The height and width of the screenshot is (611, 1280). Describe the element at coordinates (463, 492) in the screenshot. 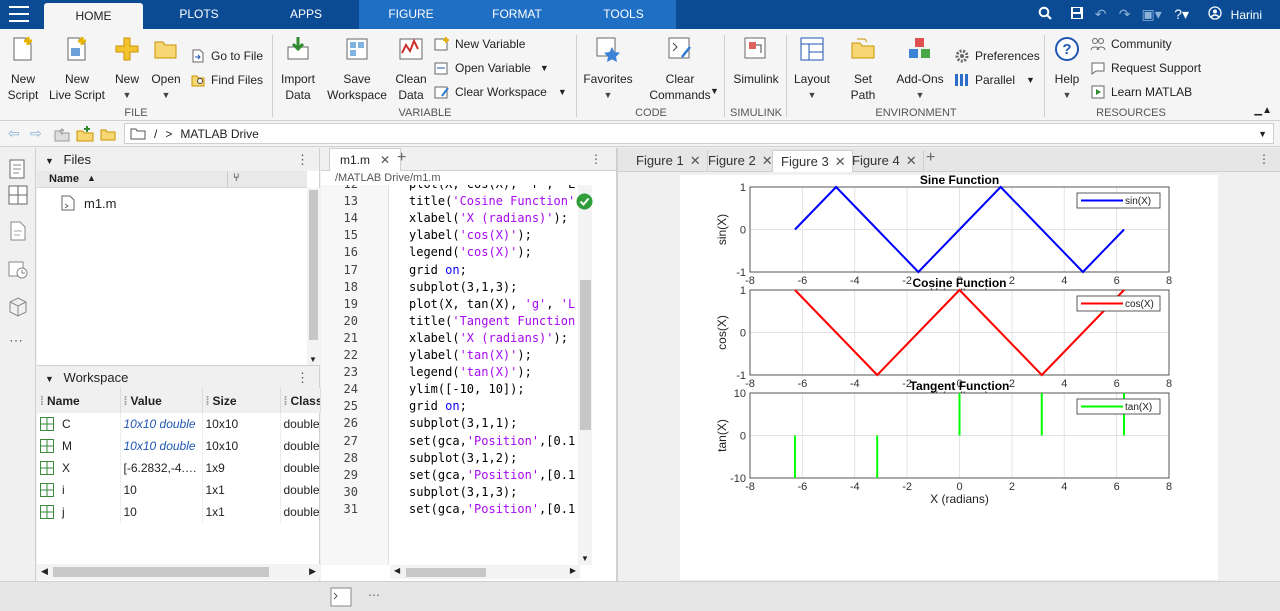

I see `code-line: subplot(3,1,3);` at that location.